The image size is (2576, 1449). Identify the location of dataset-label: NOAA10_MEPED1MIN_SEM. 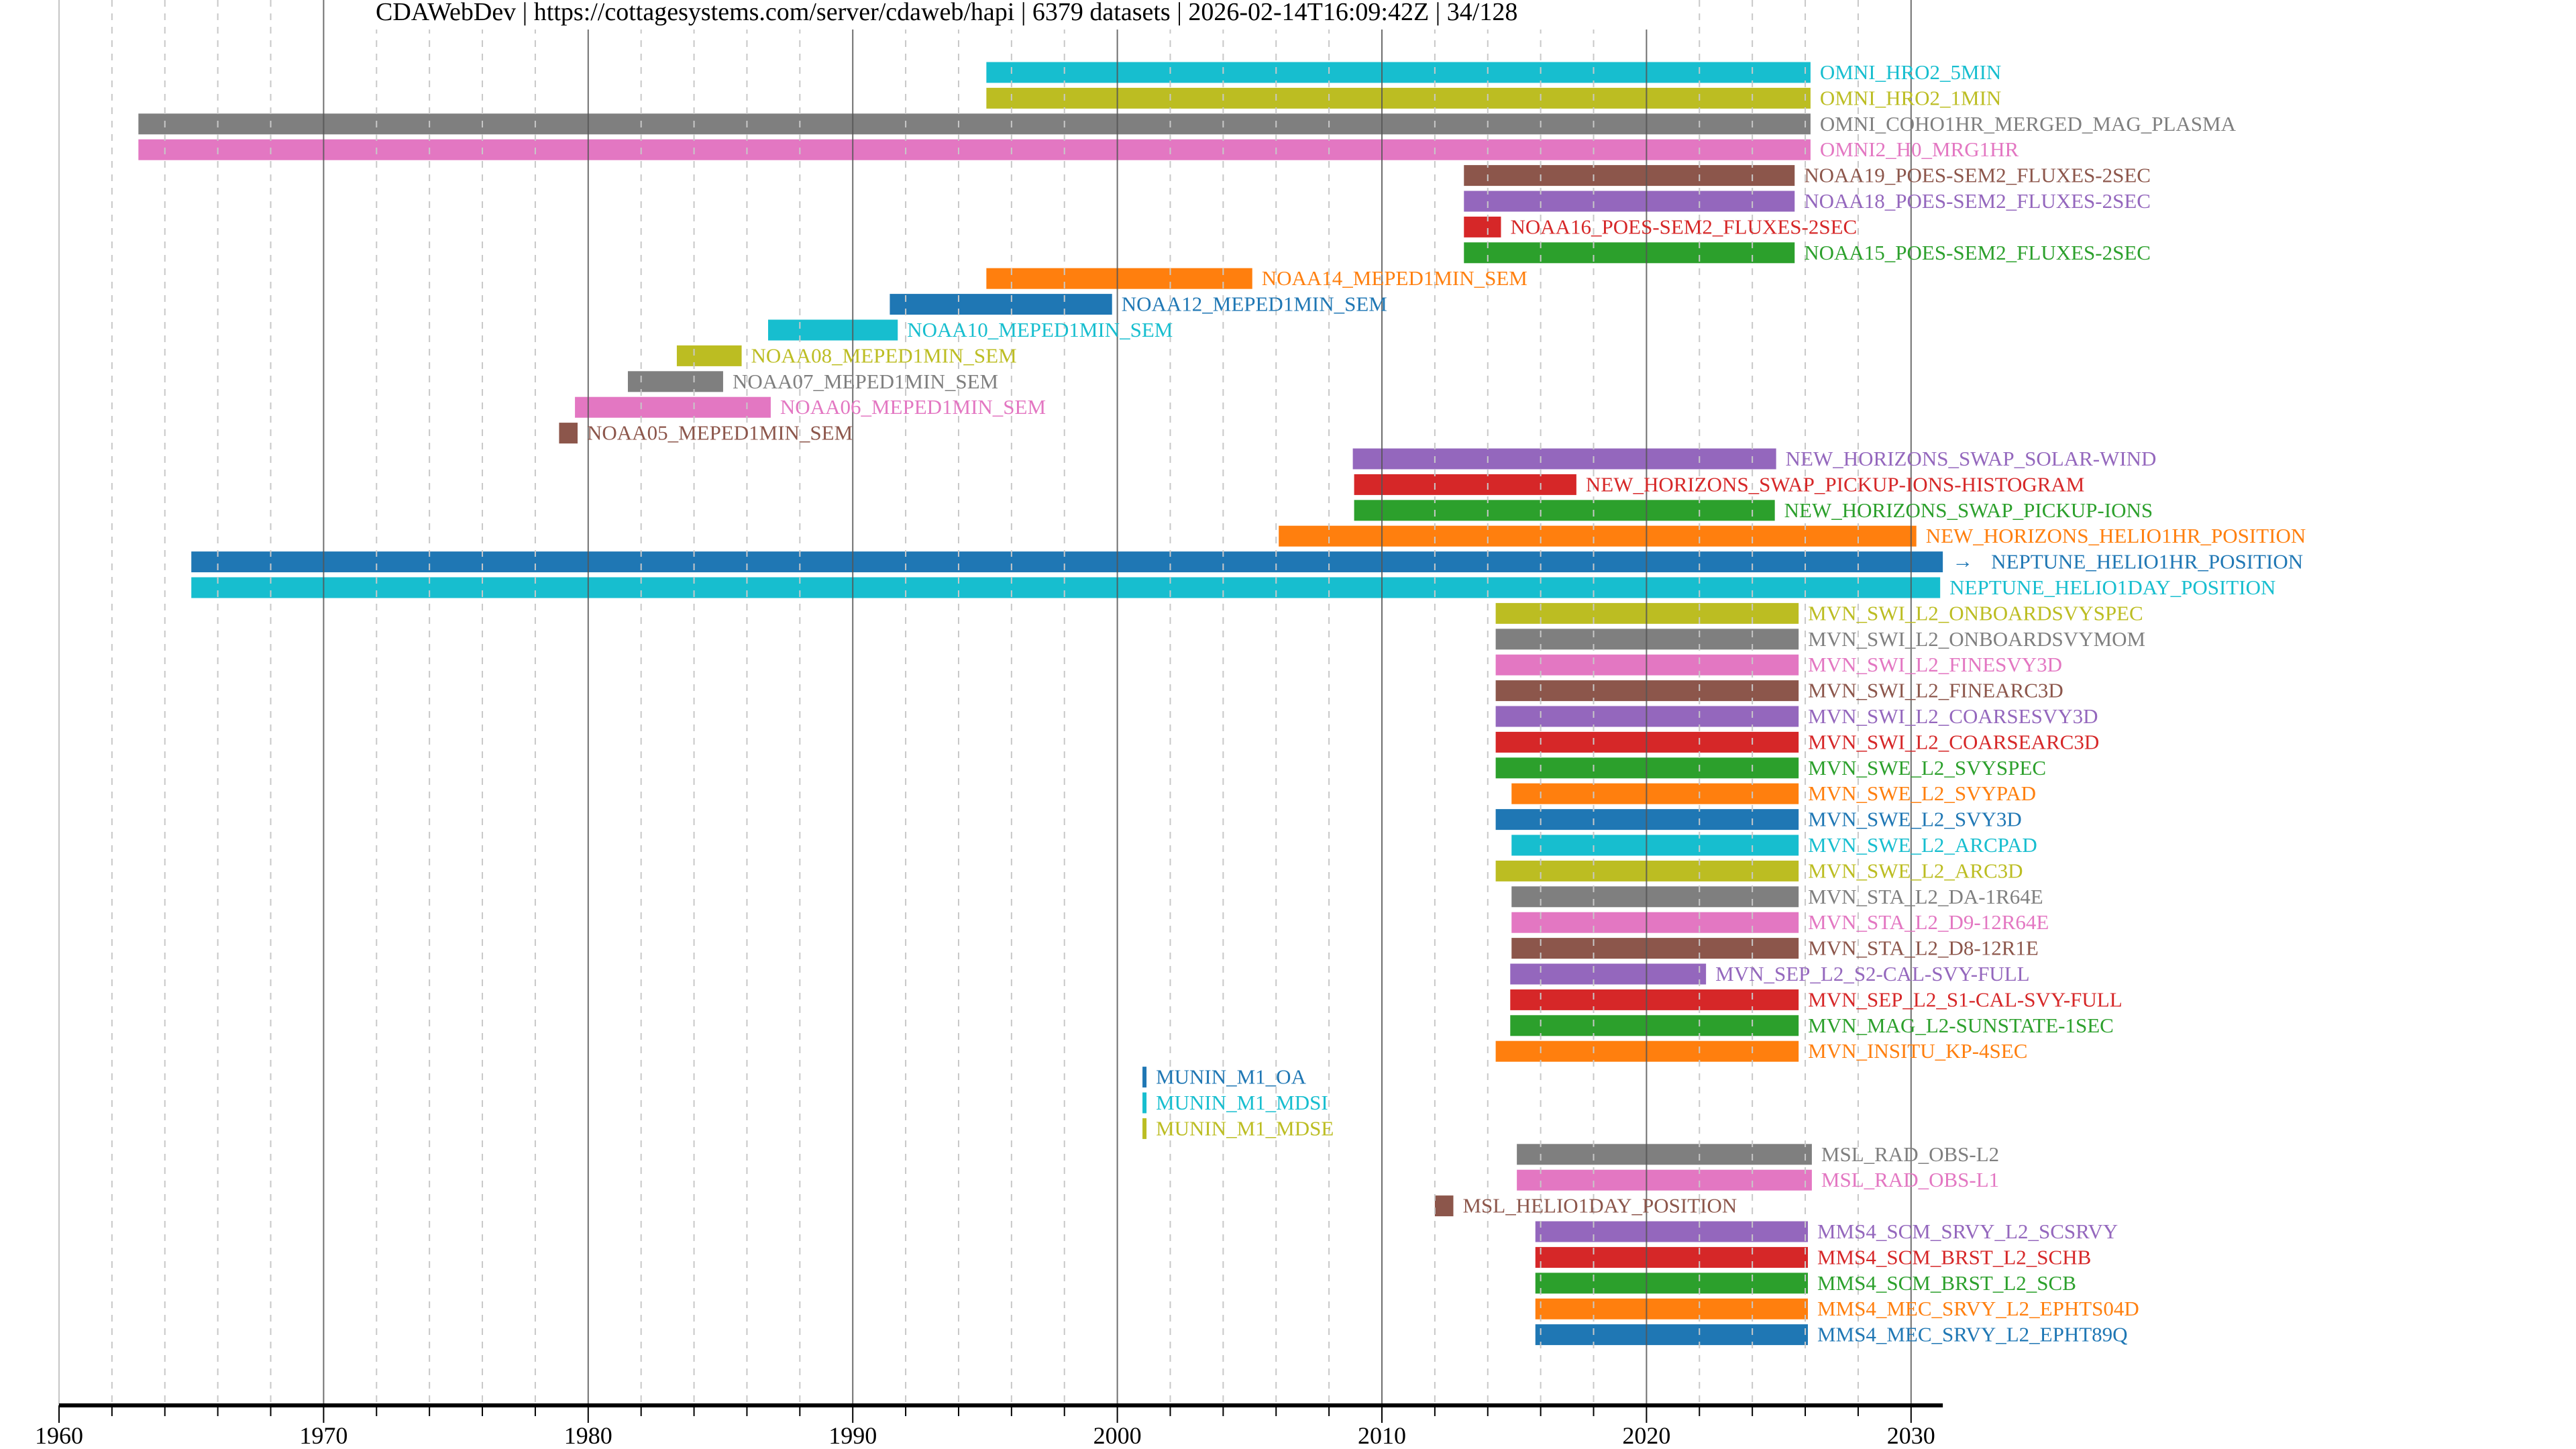
(1040, 329).